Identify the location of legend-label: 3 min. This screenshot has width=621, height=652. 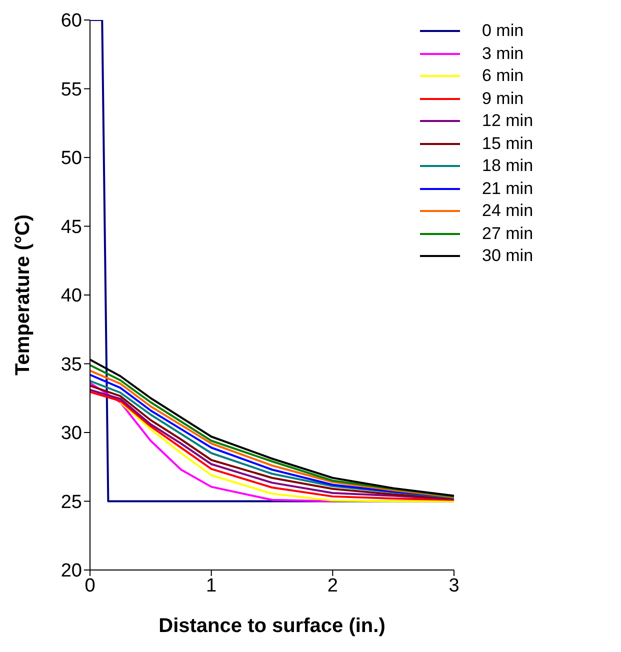
(503, 54).